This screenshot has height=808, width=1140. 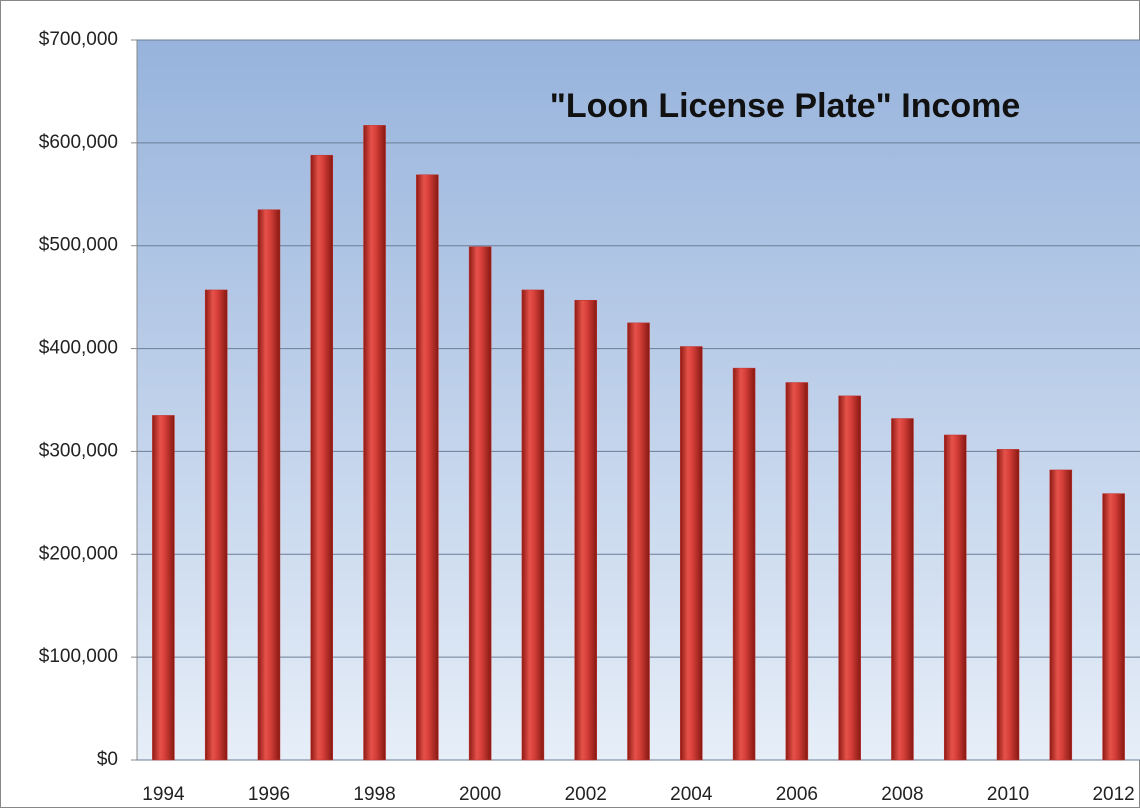 What do you see at coordinates (1008, 794) in the screenshot?
I see `x-tick-label: 2010` at bounding box center [1008, 794].